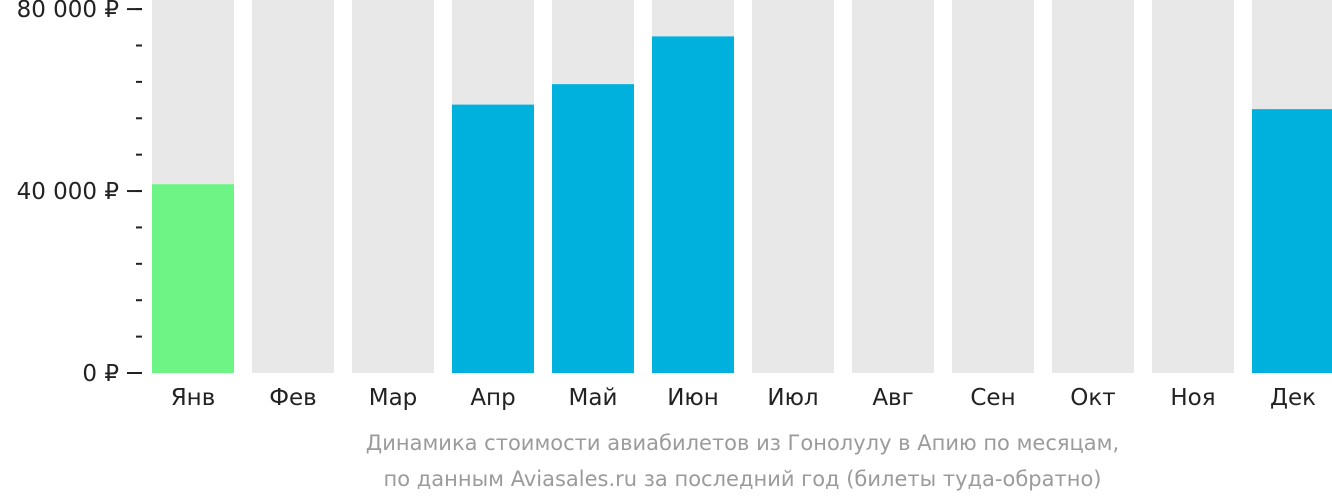  Describe the element at coordinates (1192, 398) in the screenshot. I see `x-tick-label-11: Ноя` at that location.